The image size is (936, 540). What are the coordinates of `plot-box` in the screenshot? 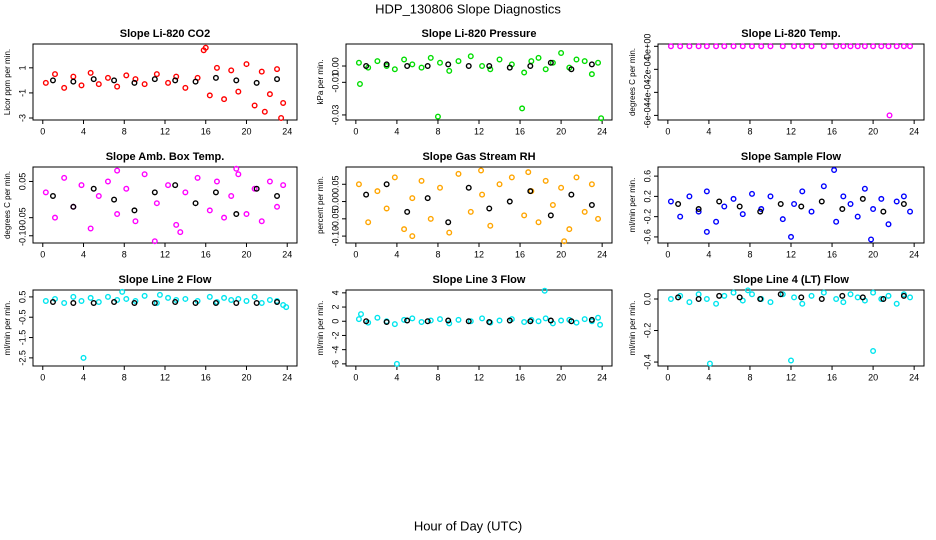 It's located at (791, 82).